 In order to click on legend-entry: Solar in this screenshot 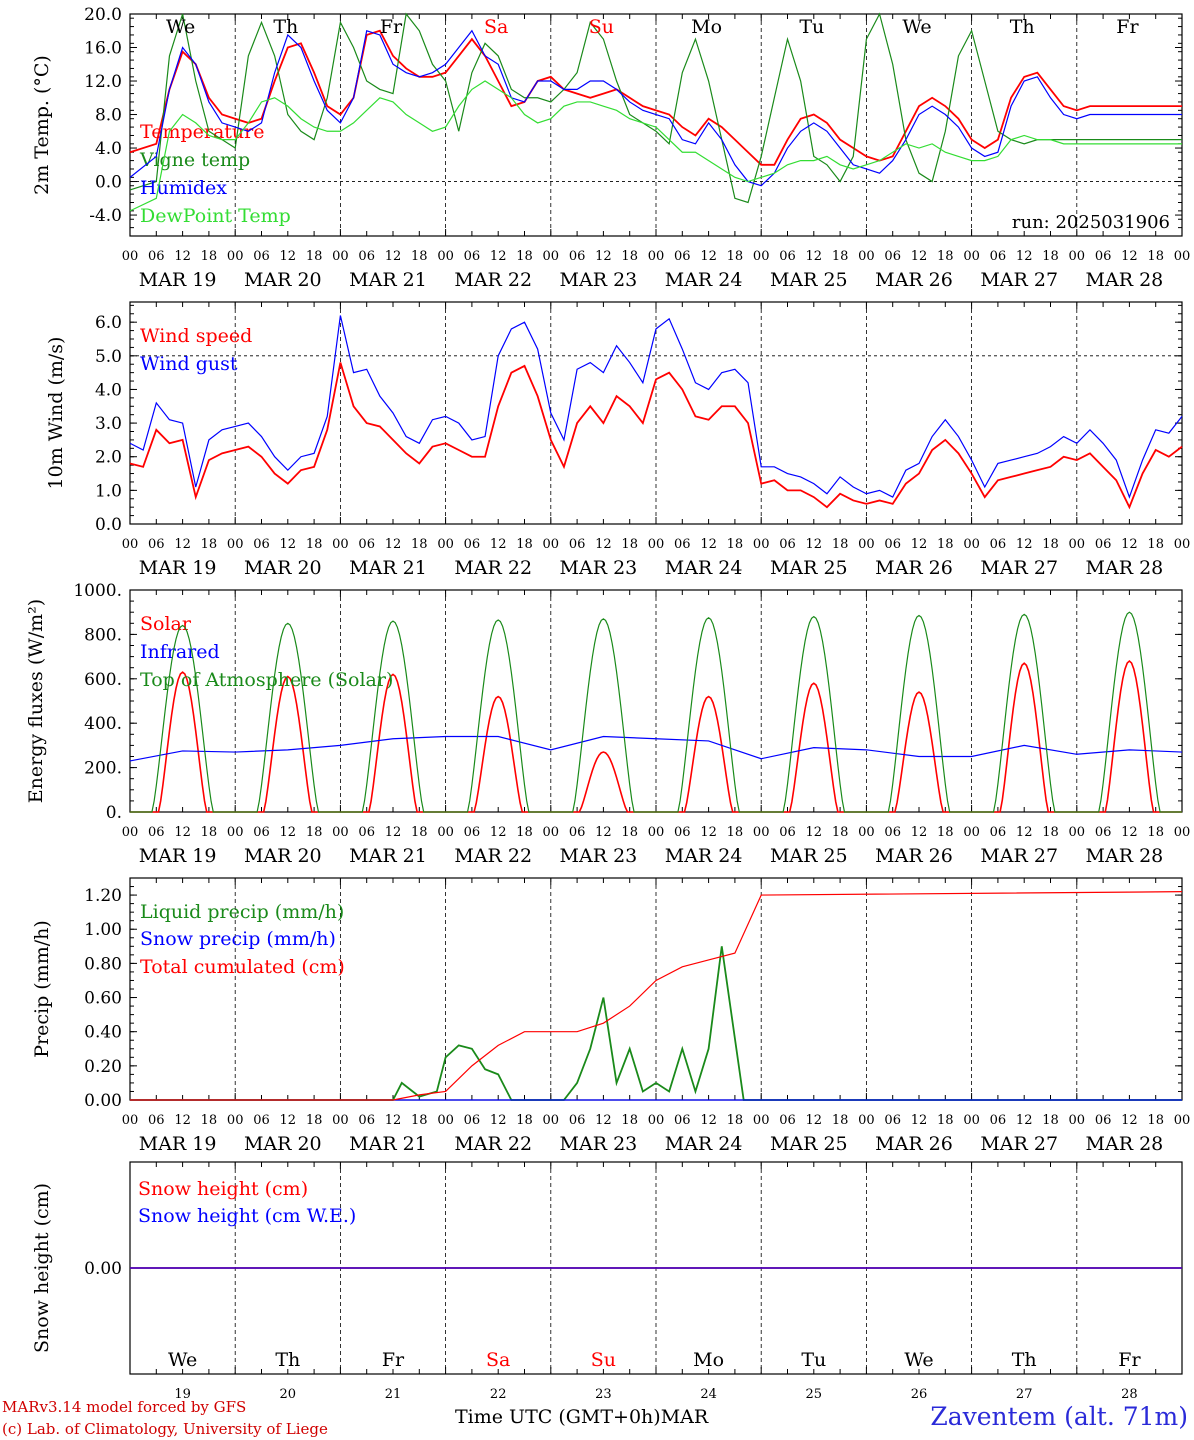, I will do `click(166, 624)`.